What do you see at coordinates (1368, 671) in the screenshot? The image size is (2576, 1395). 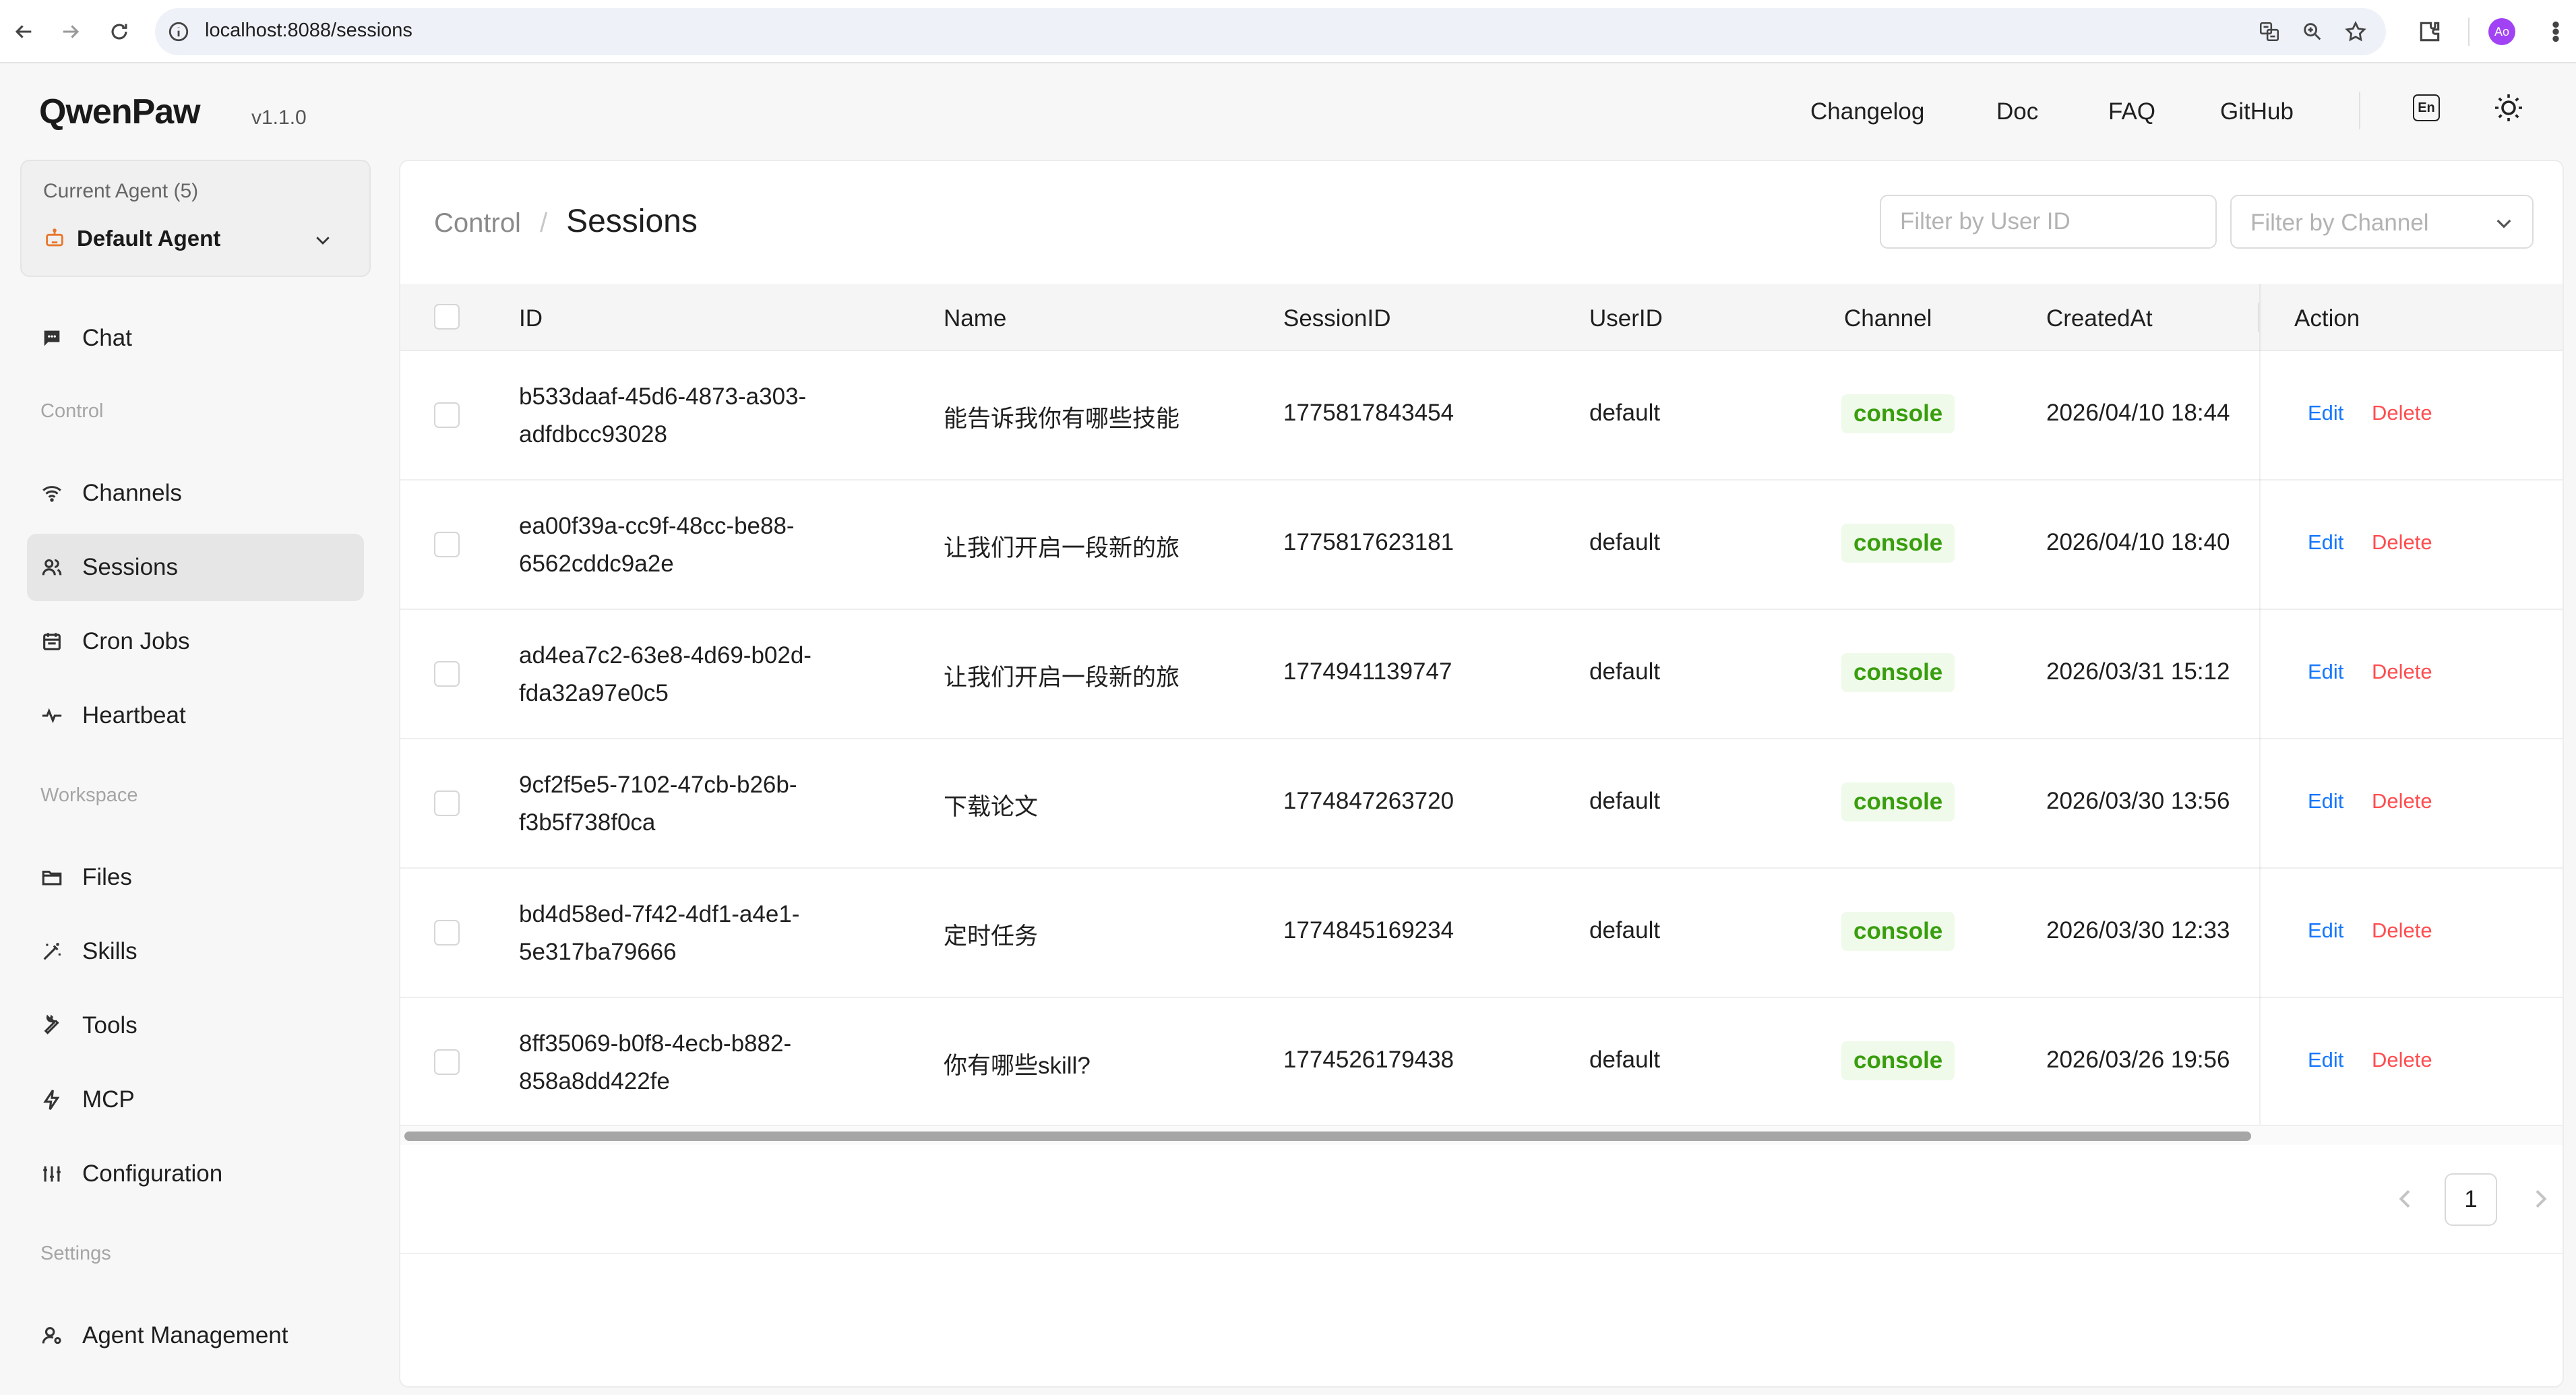 I see `session-number-cell: 1774941139747` at bounding box center [1368, 671].